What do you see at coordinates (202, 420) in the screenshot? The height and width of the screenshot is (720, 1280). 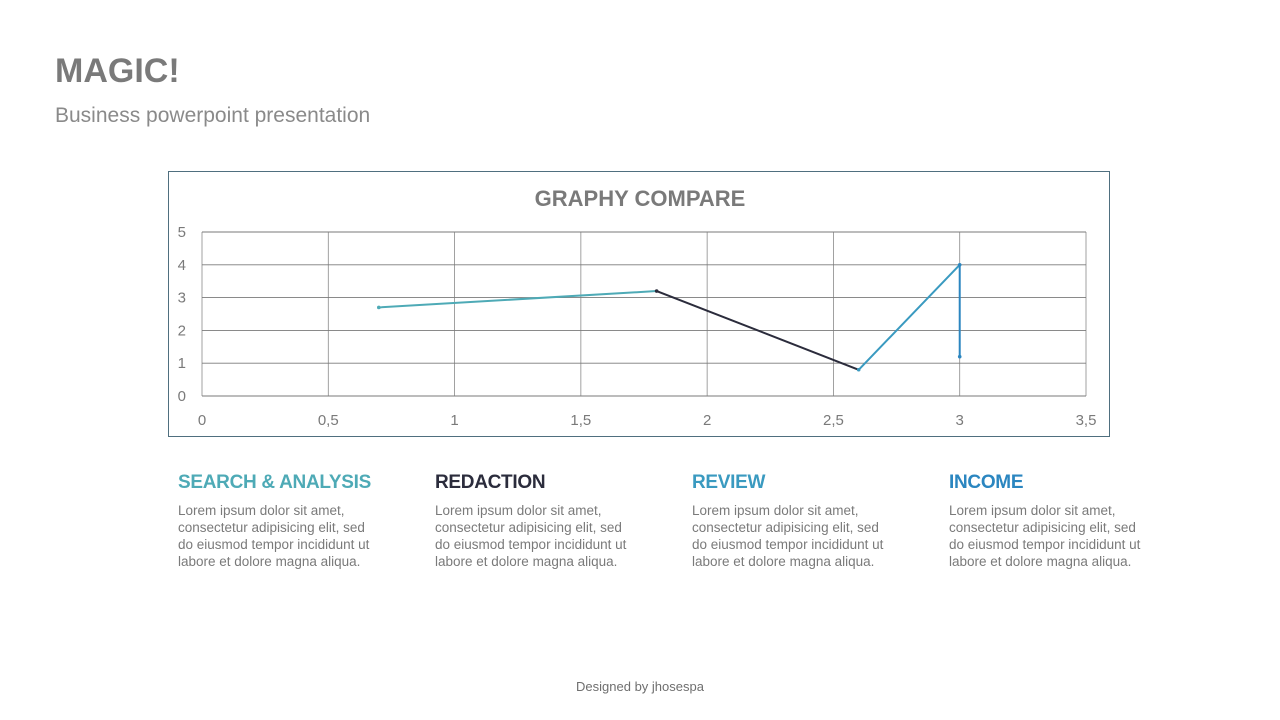 I see `x-tick-label: 0` at bounding box center [202, 420].